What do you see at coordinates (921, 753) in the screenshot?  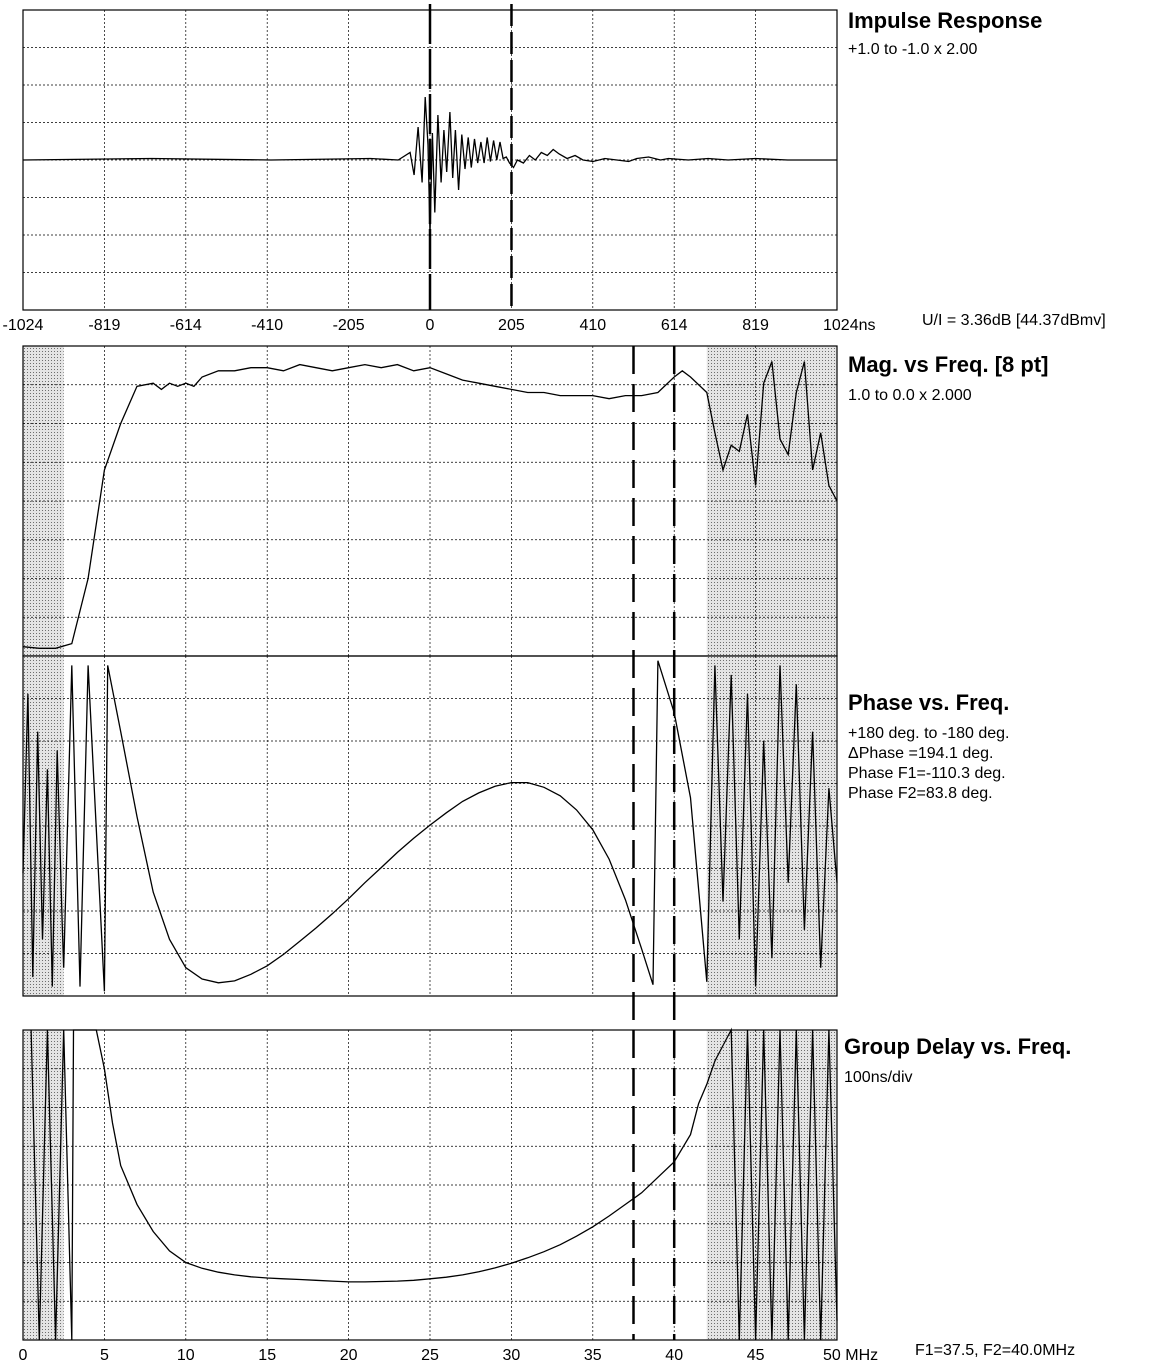 I see `panel-subtitle-line: ΔPhase =194.1 deg.` at bounding box center [921, 753].